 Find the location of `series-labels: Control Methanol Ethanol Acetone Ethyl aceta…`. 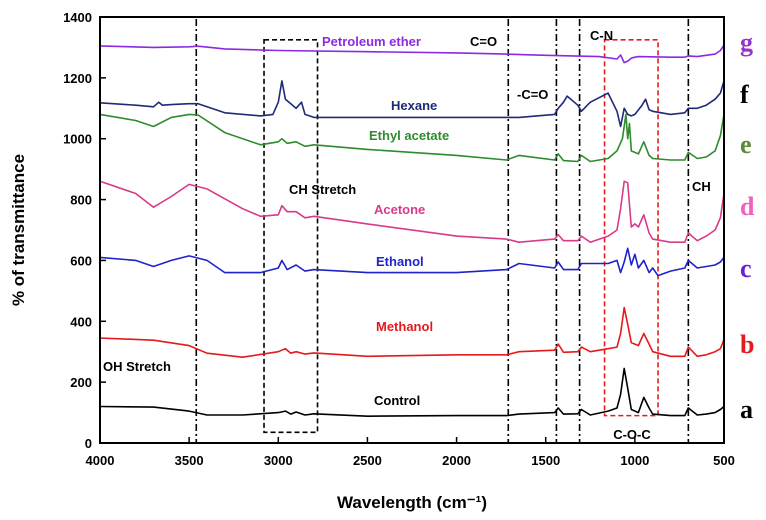

series-labels: Control Methanol Ethanol Acetone Ethyl aceta… is located at coordinates (385, 221).